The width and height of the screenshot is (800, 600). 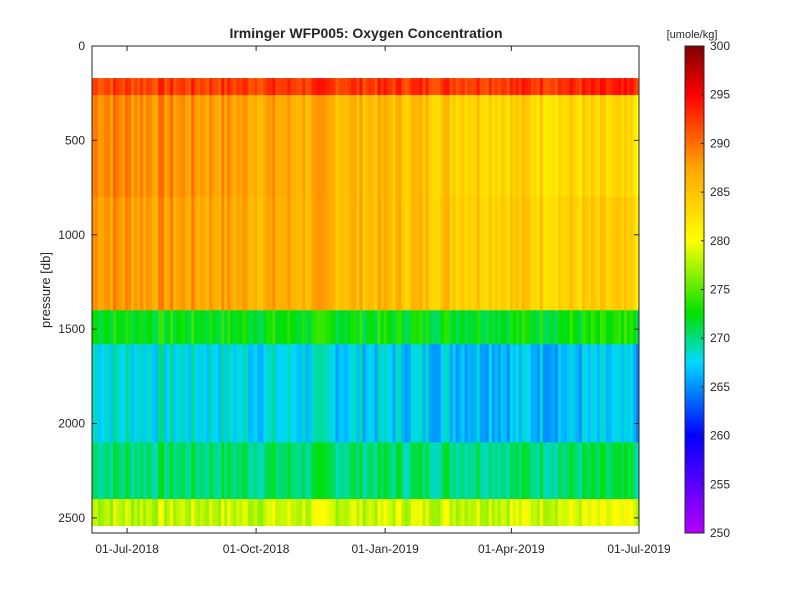 What do you see at coordinates (81, 46) in the screenshot?
I see `y-tick-label: 0` at bounding box center [81, 46].